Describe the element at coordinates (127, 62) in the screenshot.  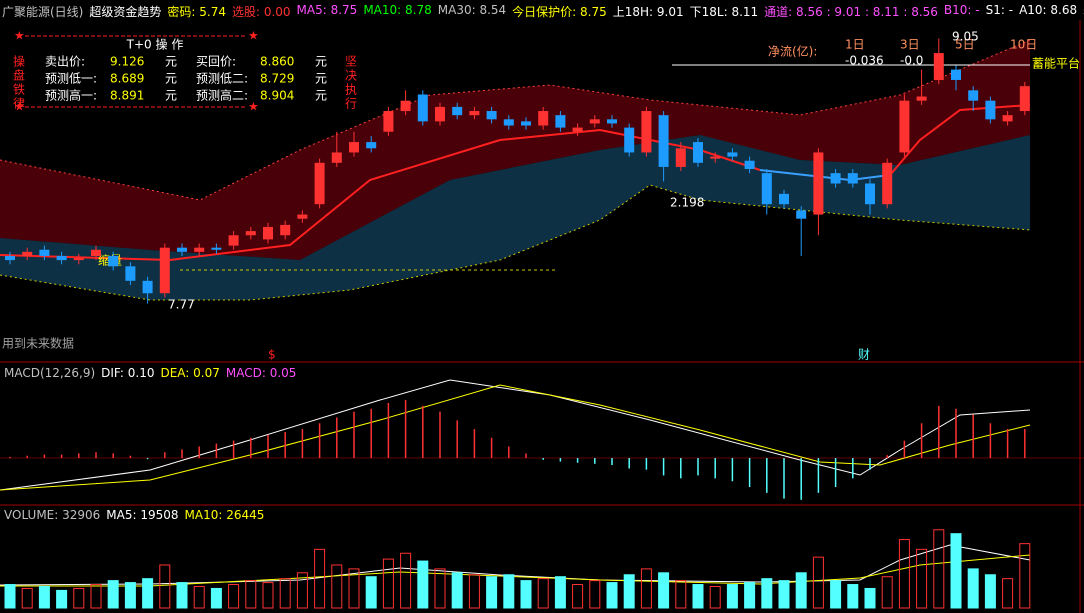
I see `t0-value: 9.126` at that location.